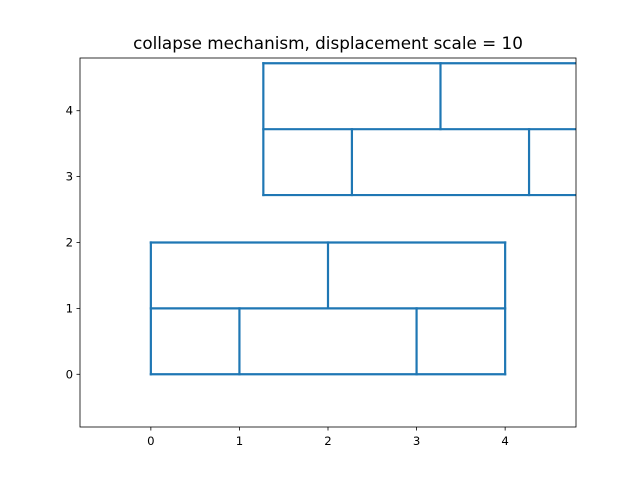 The height and width of the screenshot is (480, 640). I want to click on y-tick-label: 1, so click(69, 308).